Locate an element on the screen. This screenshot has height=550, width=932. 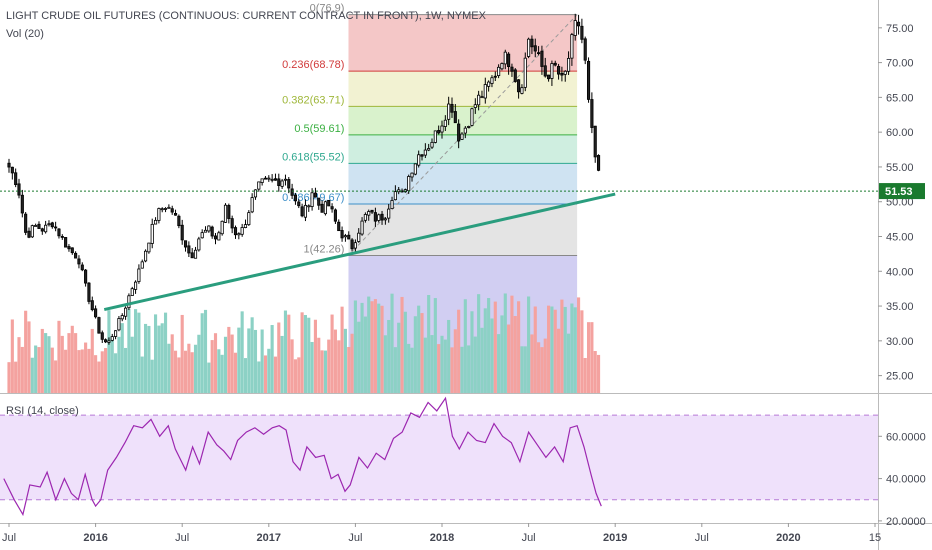
x-tick-label: 2016 is located at coordinates (95, 538).